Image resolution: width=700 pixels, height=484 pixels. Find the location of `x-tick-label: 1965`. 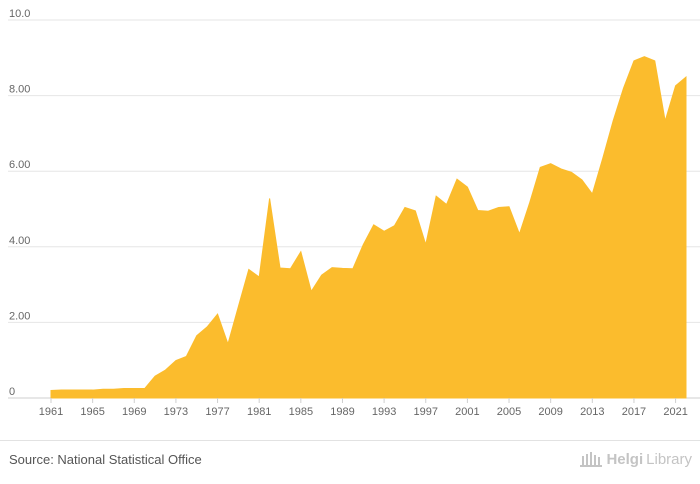

x-tick-label: 1965 is located at coordinates (92, 412).